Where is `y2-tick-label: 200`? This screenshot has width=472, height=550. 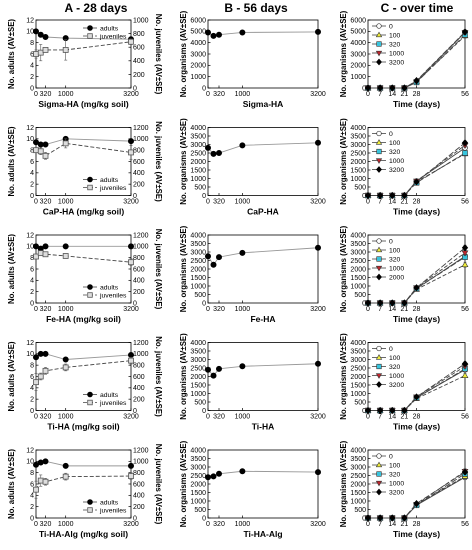 y2-tick-label: 200 is located at coordinates (139, 185).